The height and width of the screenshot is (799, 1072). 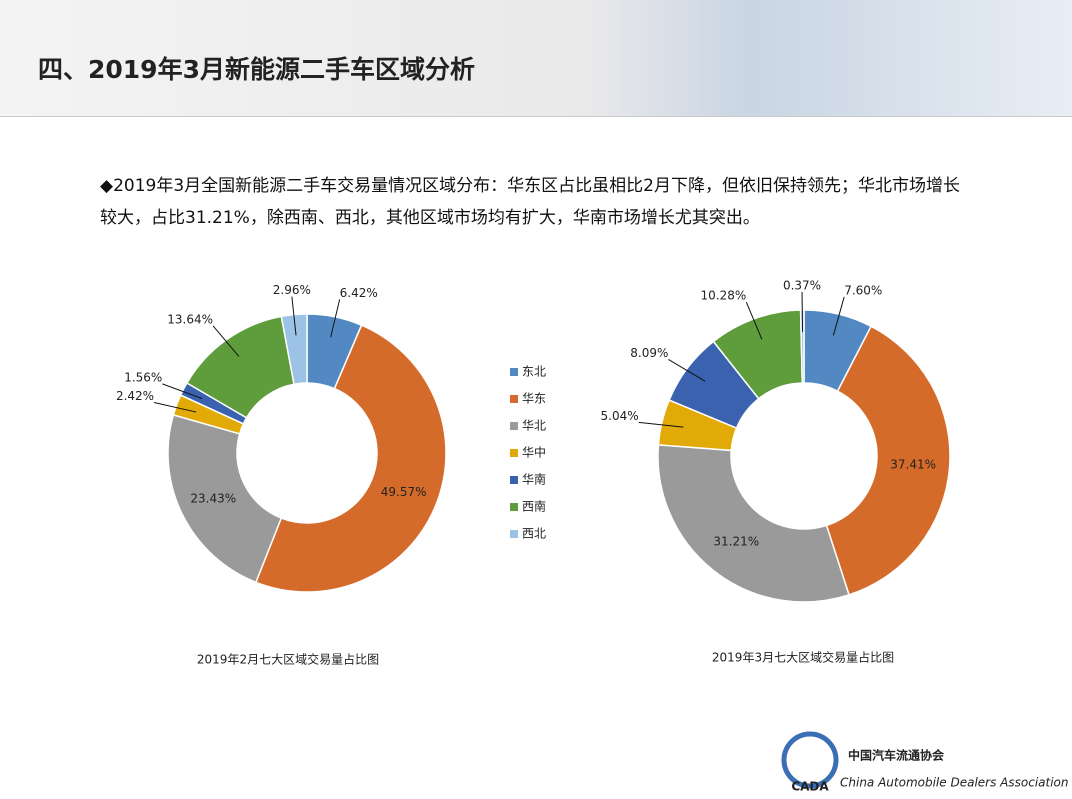 What do you see at coordinates (135, 396) in the screenshot?
I see `data-label: 2.42%` at bounding box center [135, 396].